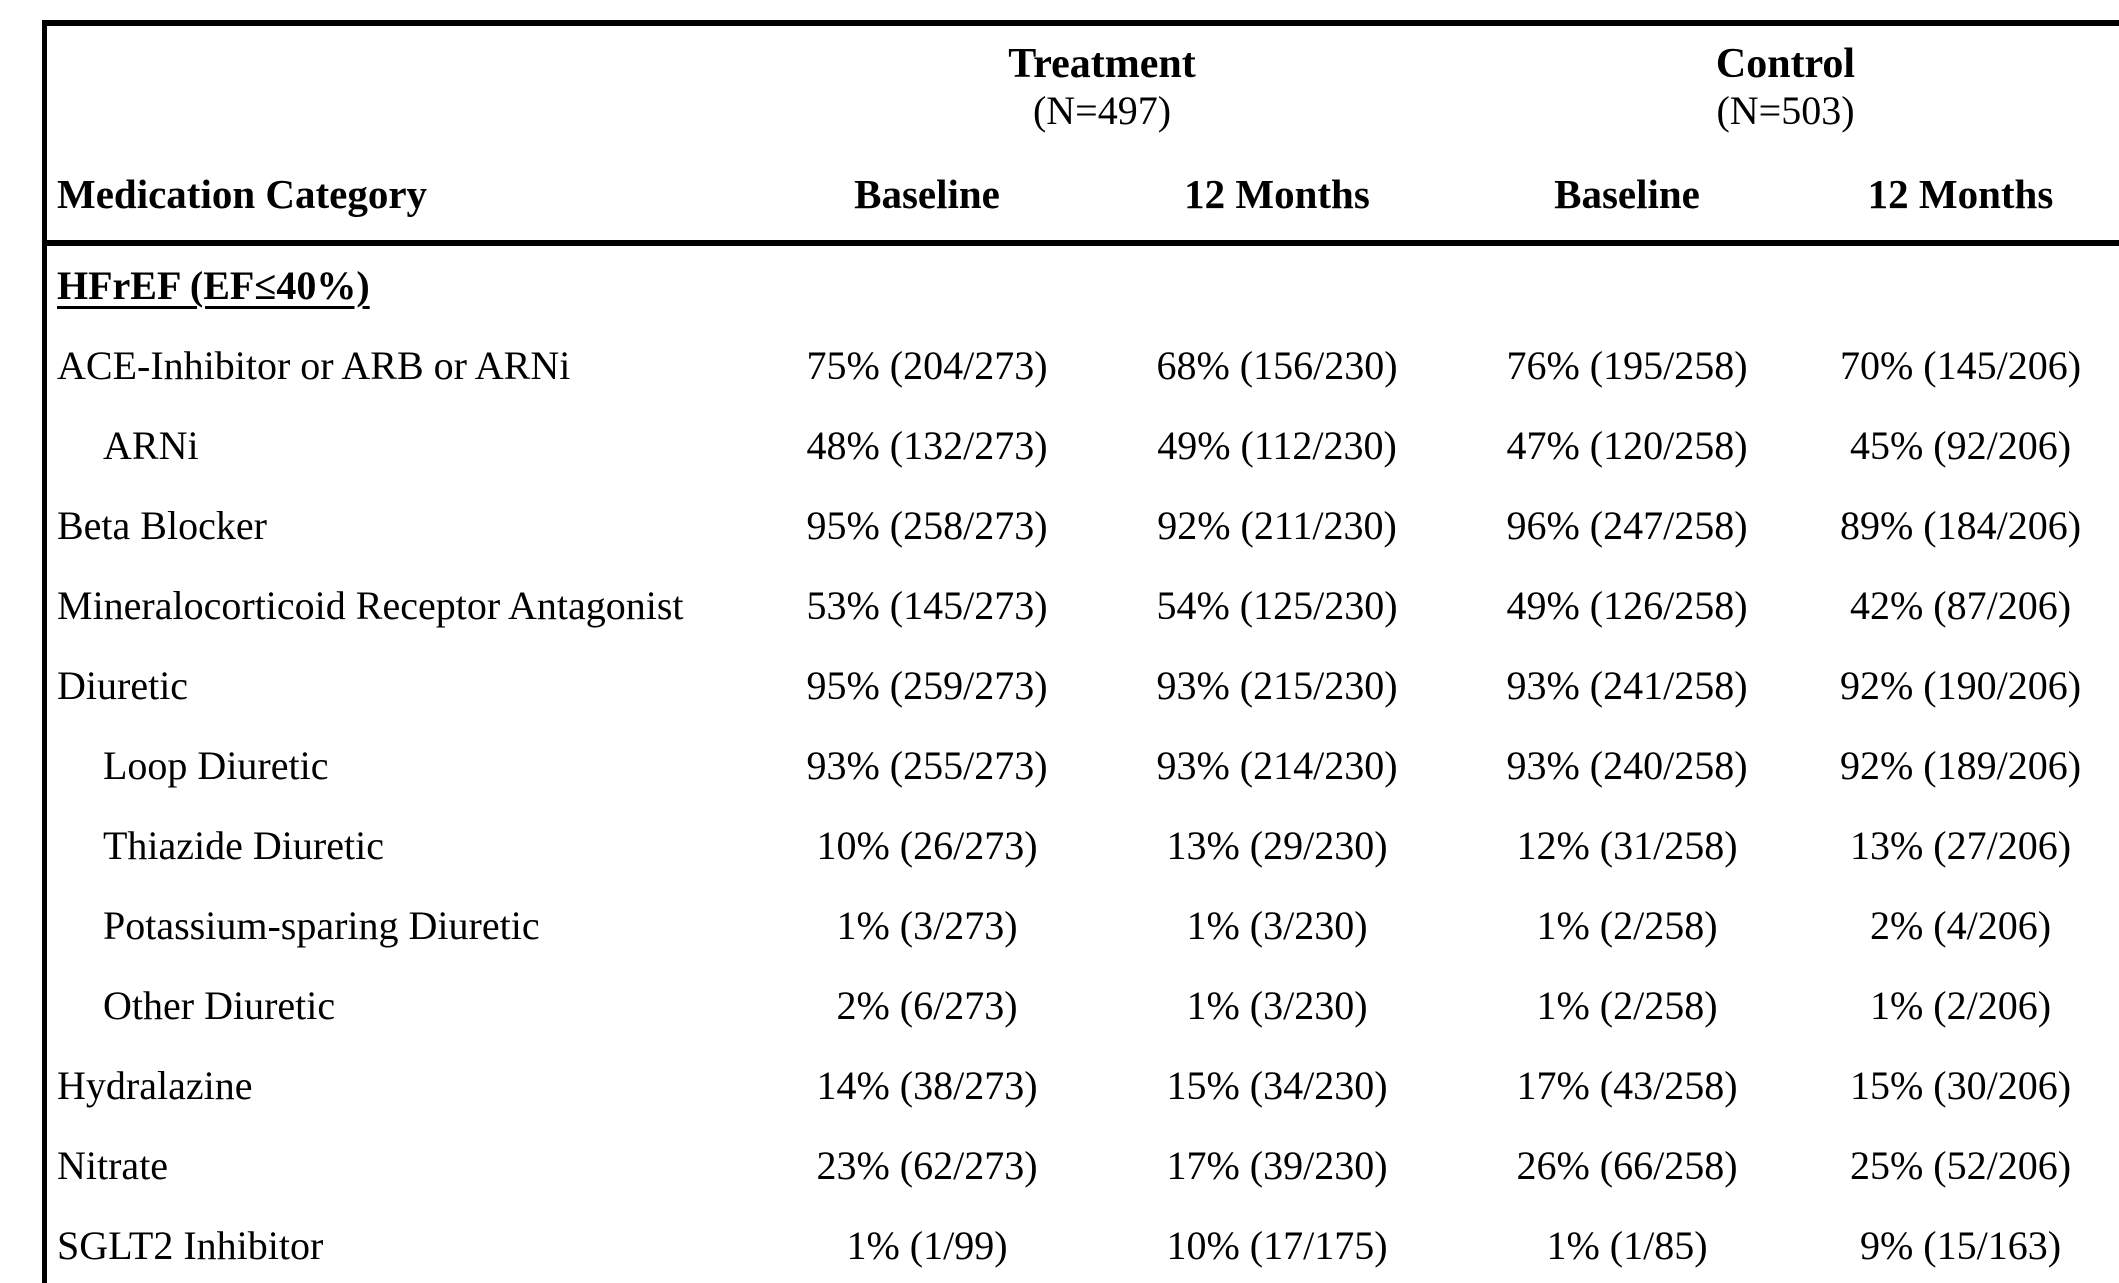  Describe the element at coordinates (243, 845) in the screenshot. I see `row-label: Thiazide Diuretic` at that location.